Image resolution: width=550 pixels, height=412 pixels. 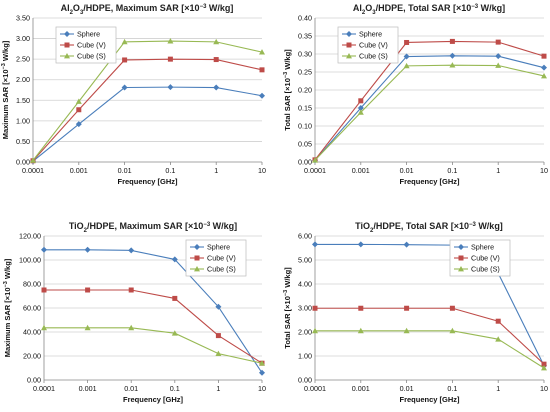 What do you see at coordinates (429, 227) in the screenshot?
I see `chart-title: TiO2/HDPE, Total SAR [×10−3 W/kg]` at bounding box center [429, 227].